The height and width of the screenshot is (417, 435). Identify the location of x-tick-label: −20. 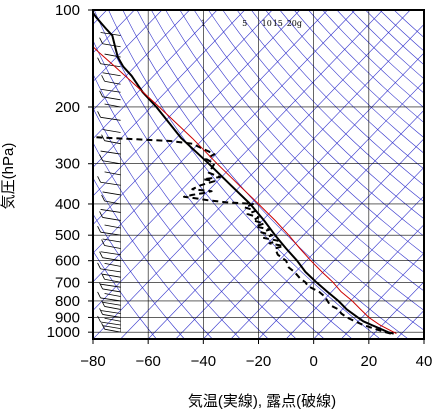
(258, 361).